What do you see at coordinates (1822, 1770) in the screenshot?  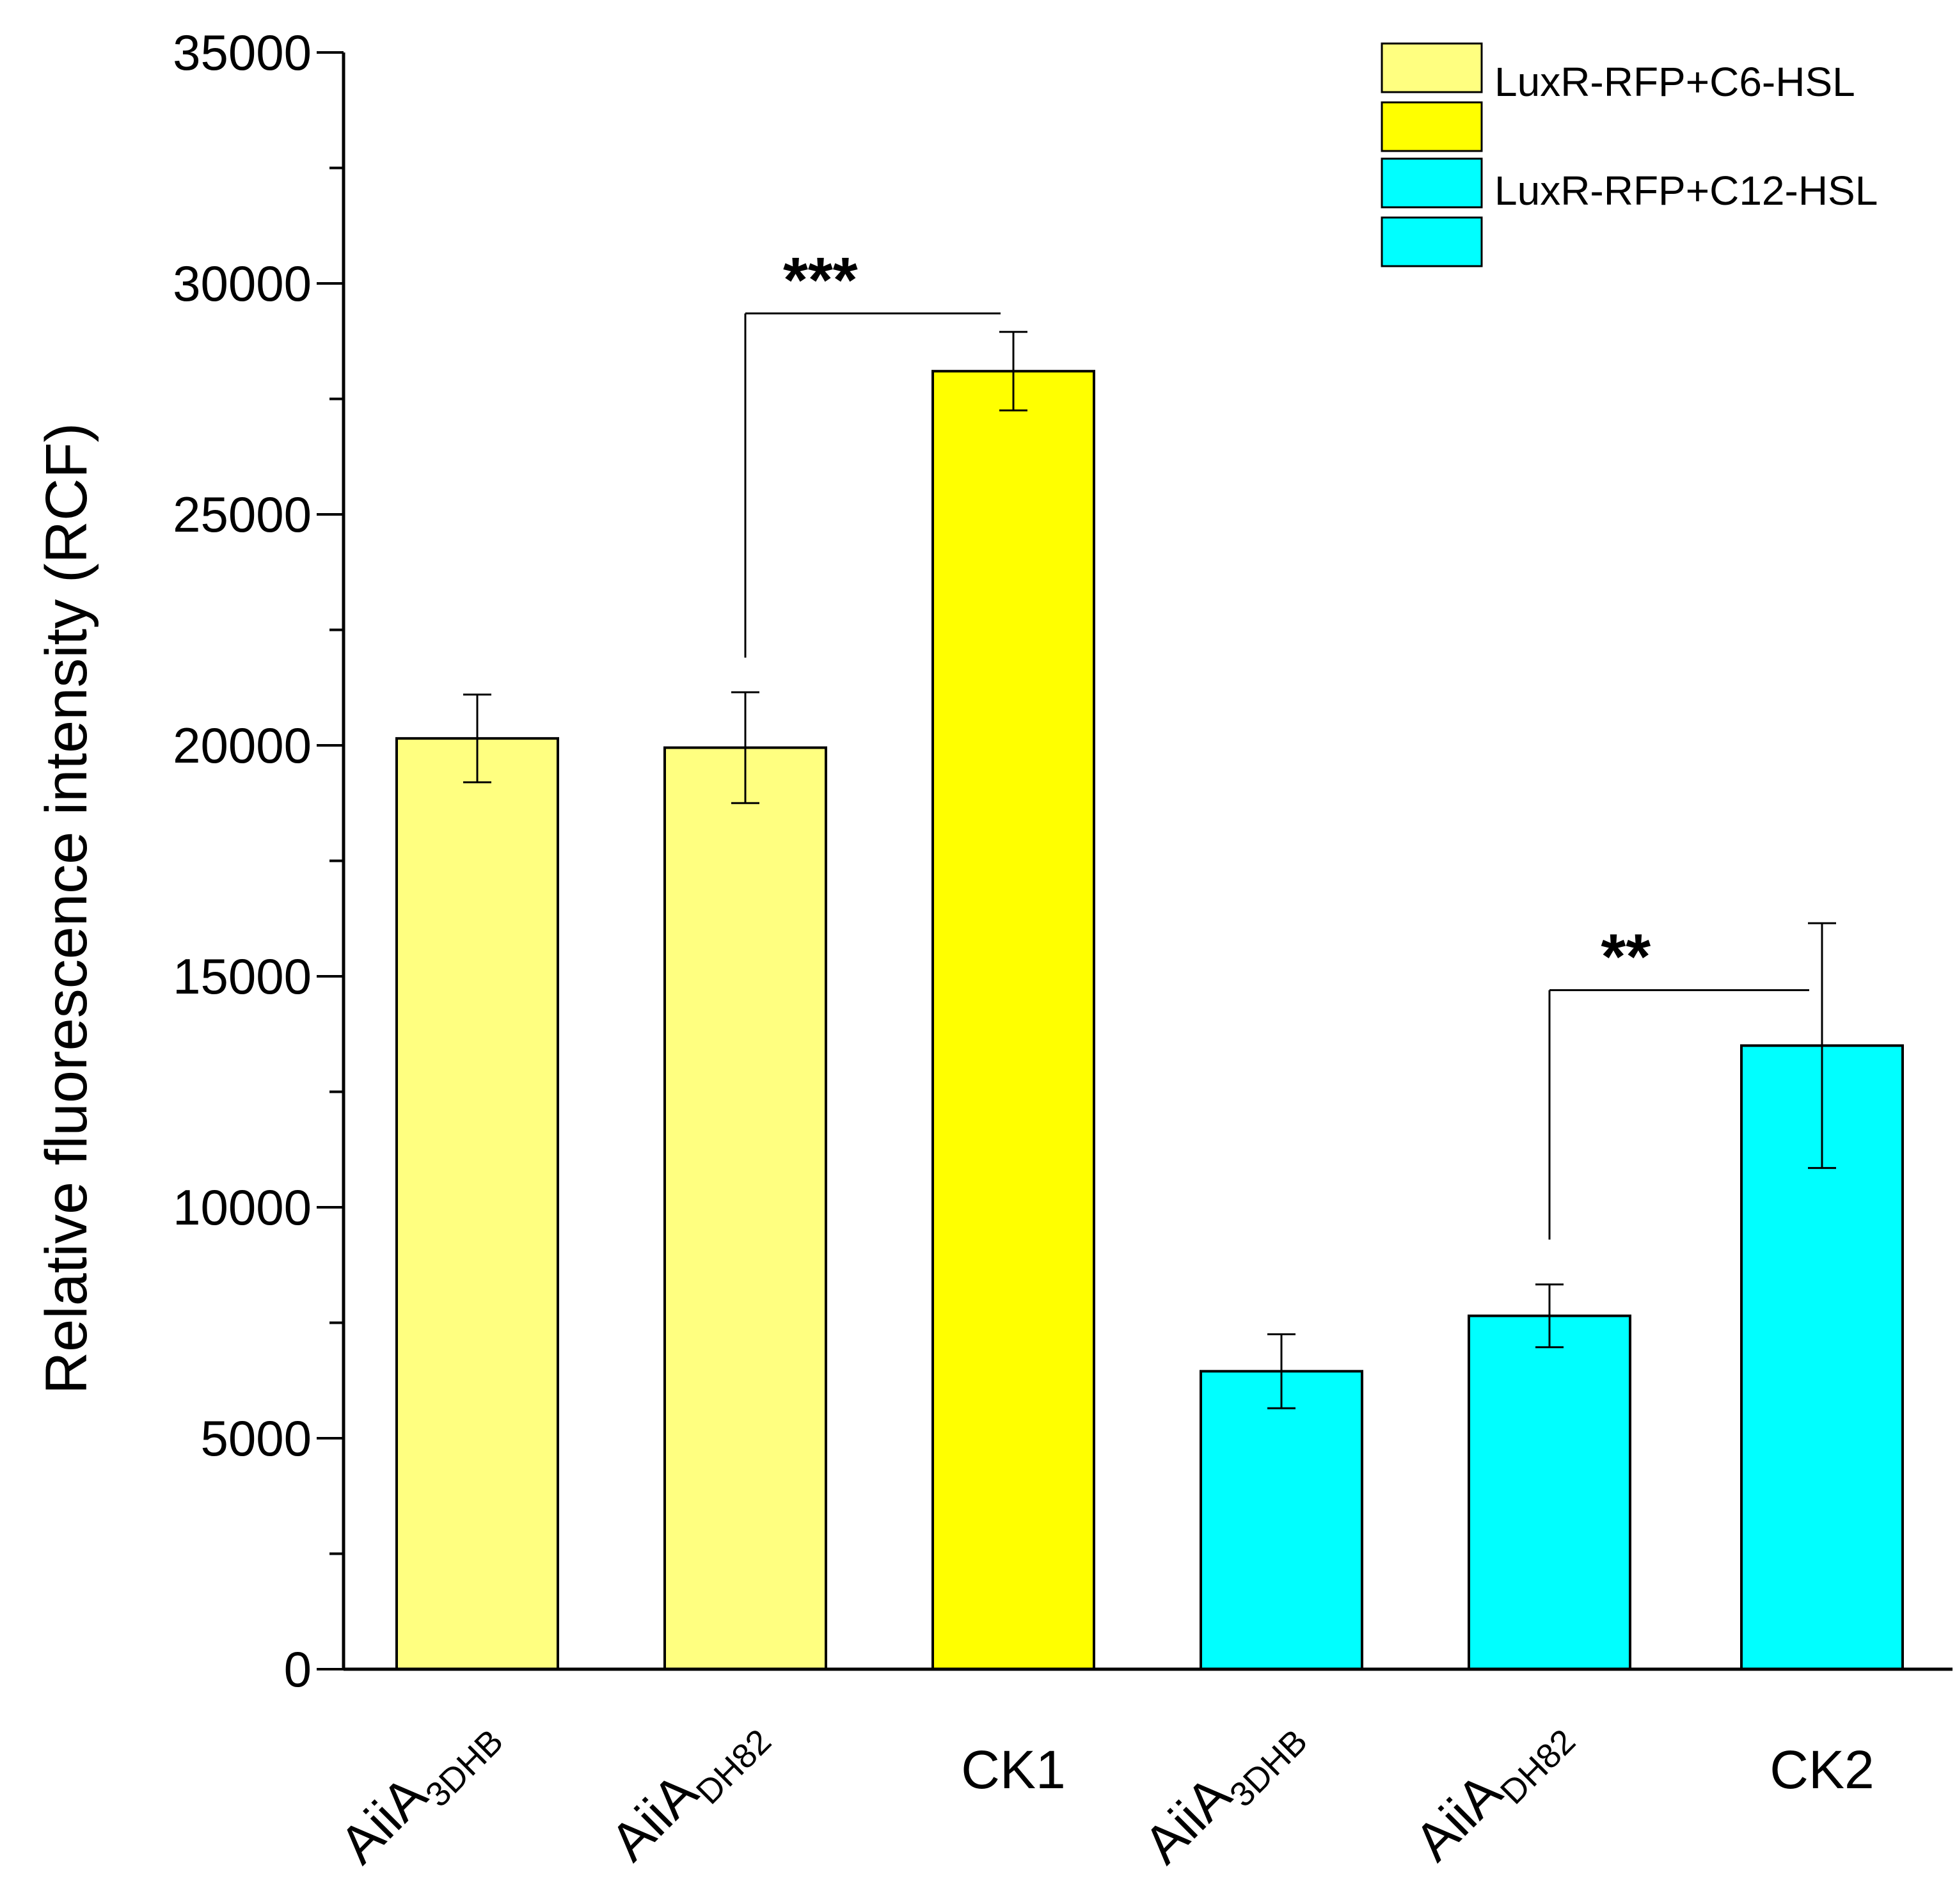 I see `x-label-6: CK2` at bounding box center [1822, 1770].